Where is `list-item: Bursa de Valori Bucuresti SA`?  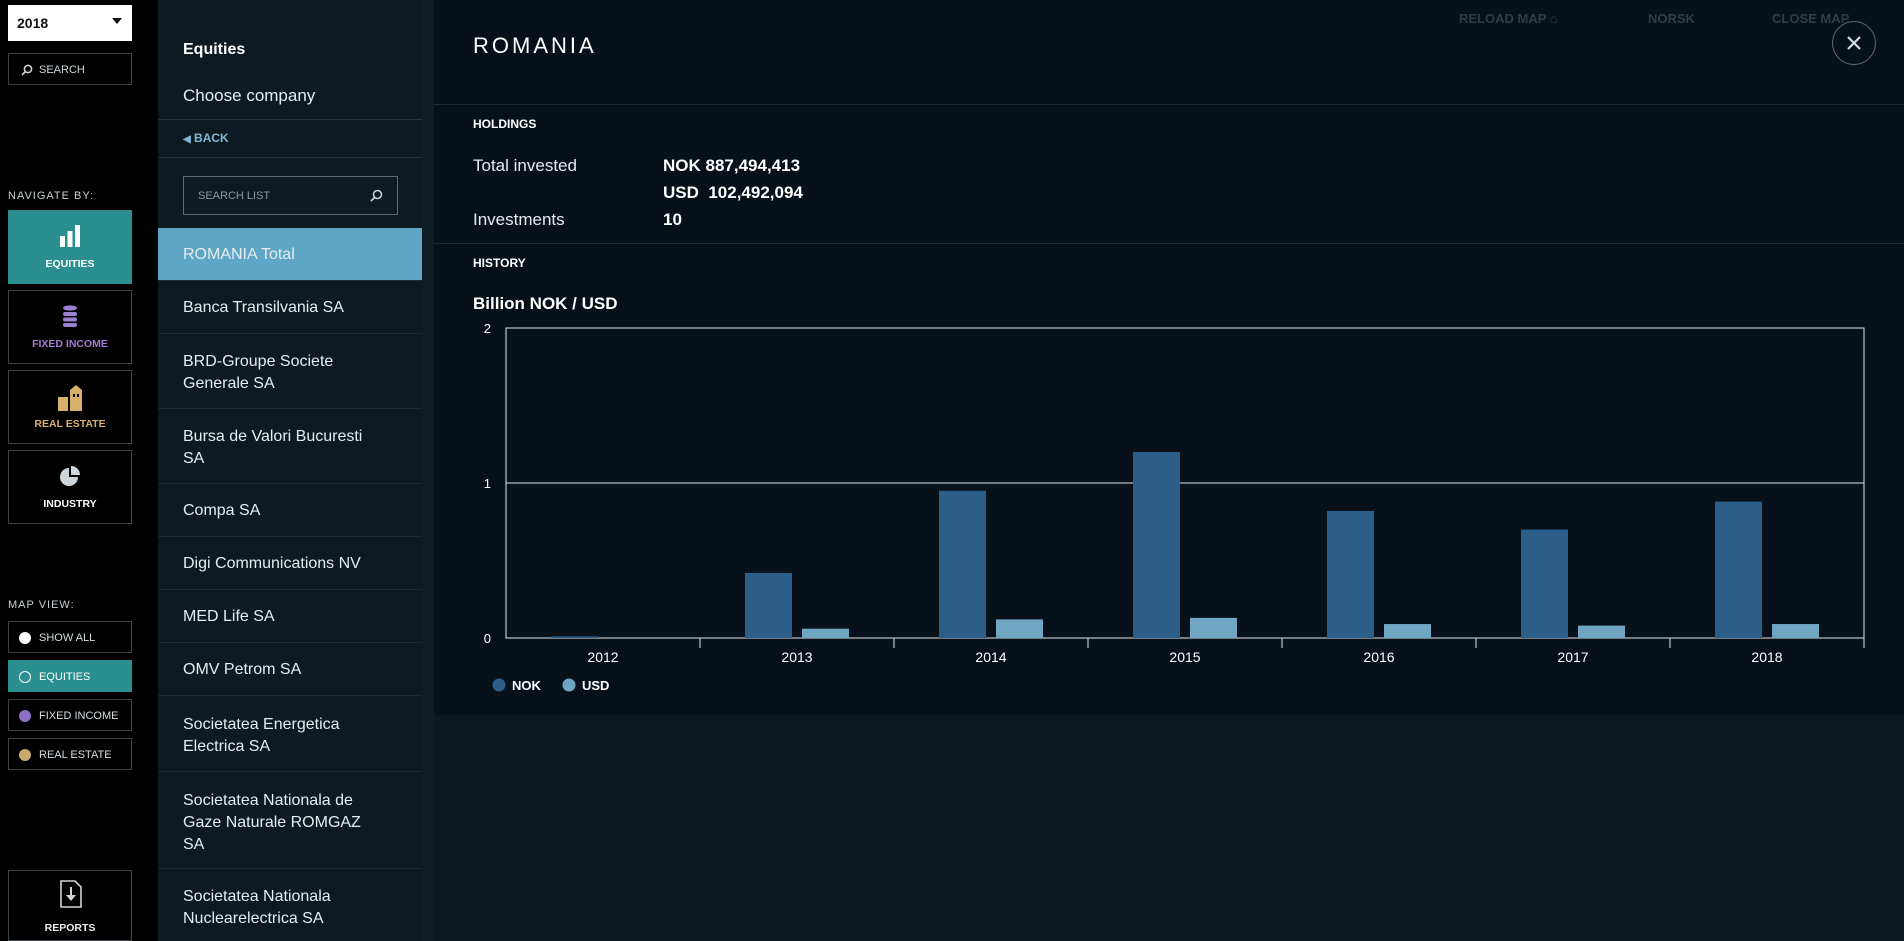
list-item: Bursa de Valori Bucuresti SA is located at coordinates (290, 446).